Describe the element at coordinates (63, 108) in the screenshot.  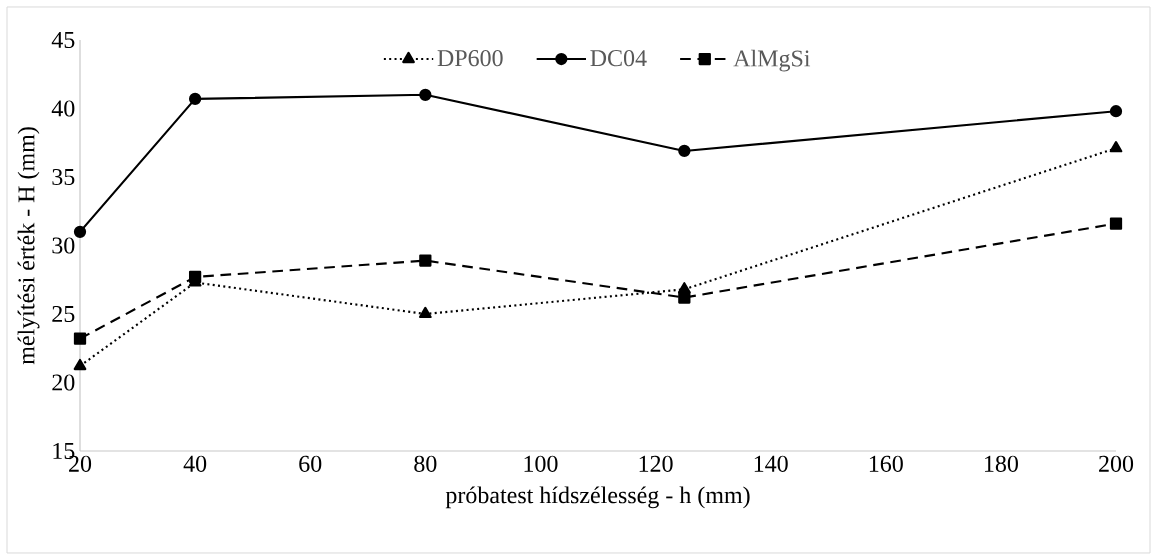
I see `y-tick-label: 40` at that location.